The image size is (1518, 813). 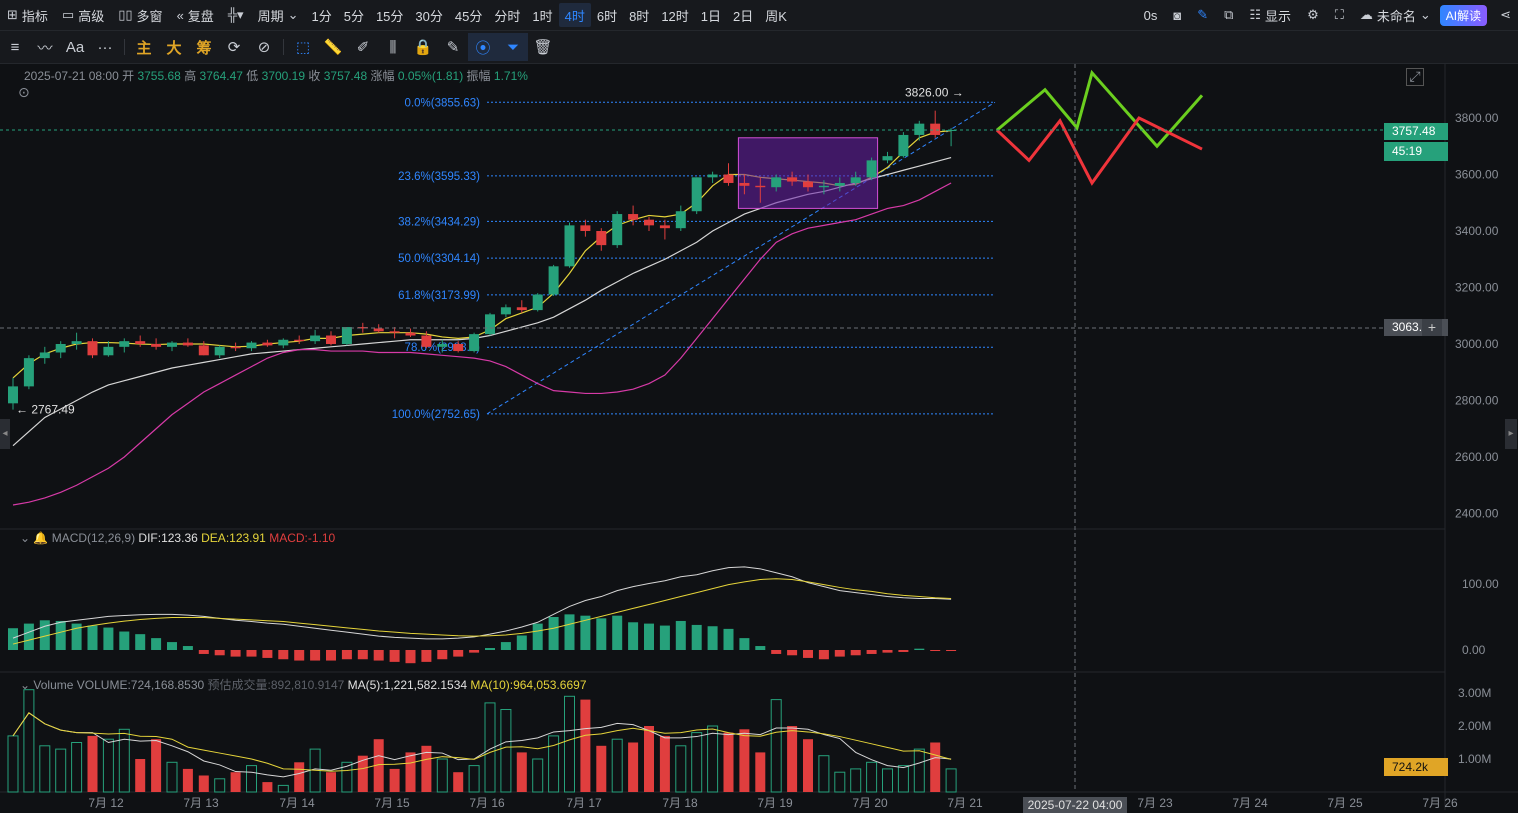 I want to click on timeframe-7: 4时, so click(x=574, y=15).